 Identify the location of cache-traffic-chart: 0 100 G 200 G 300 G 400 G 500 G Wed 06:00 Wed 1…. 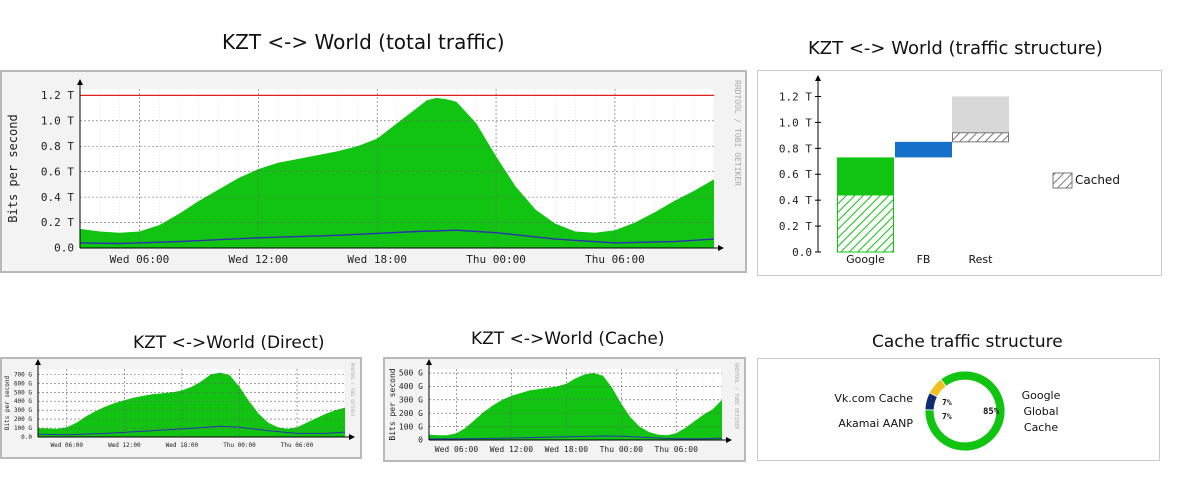
(563, 406).